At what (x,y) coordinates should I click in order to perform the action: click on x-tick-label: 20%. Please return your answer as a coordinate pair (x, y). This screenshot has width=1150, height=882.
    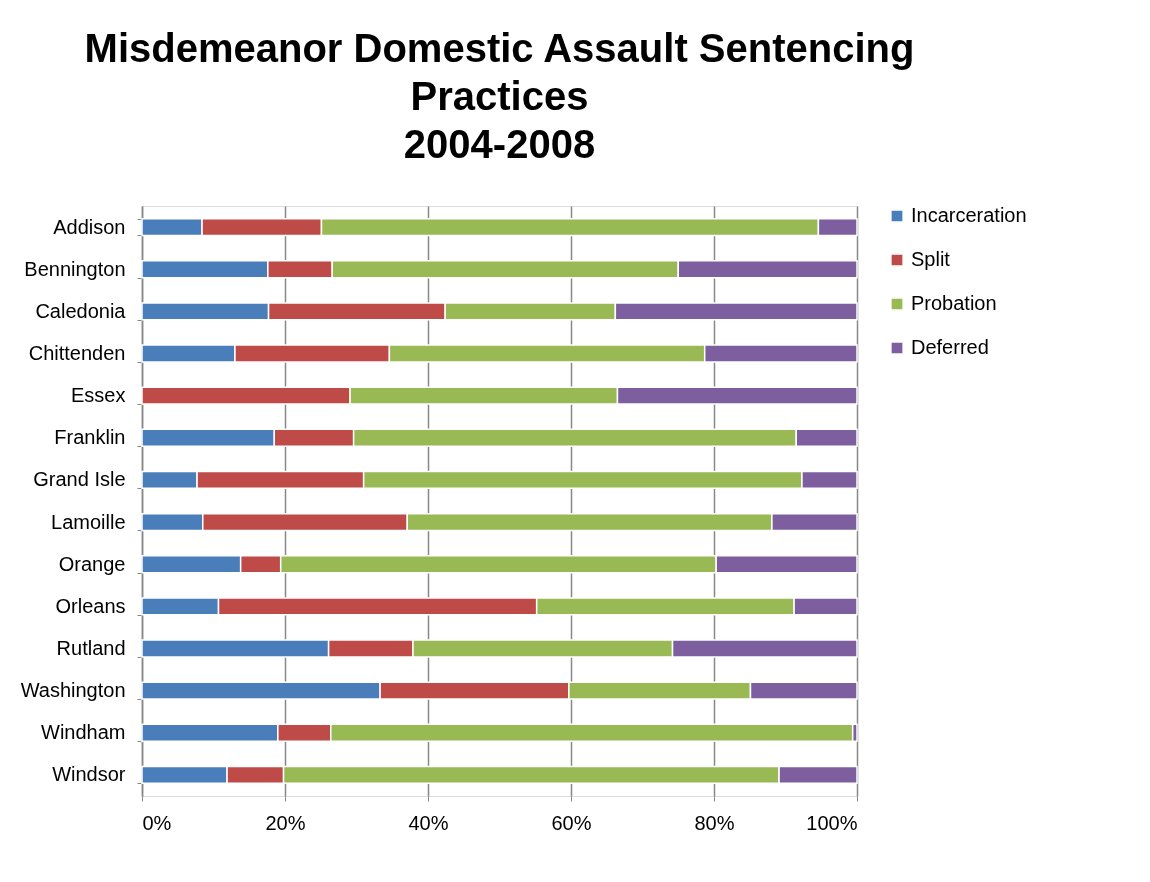
    Looking at the image, I should click on (285, 822).